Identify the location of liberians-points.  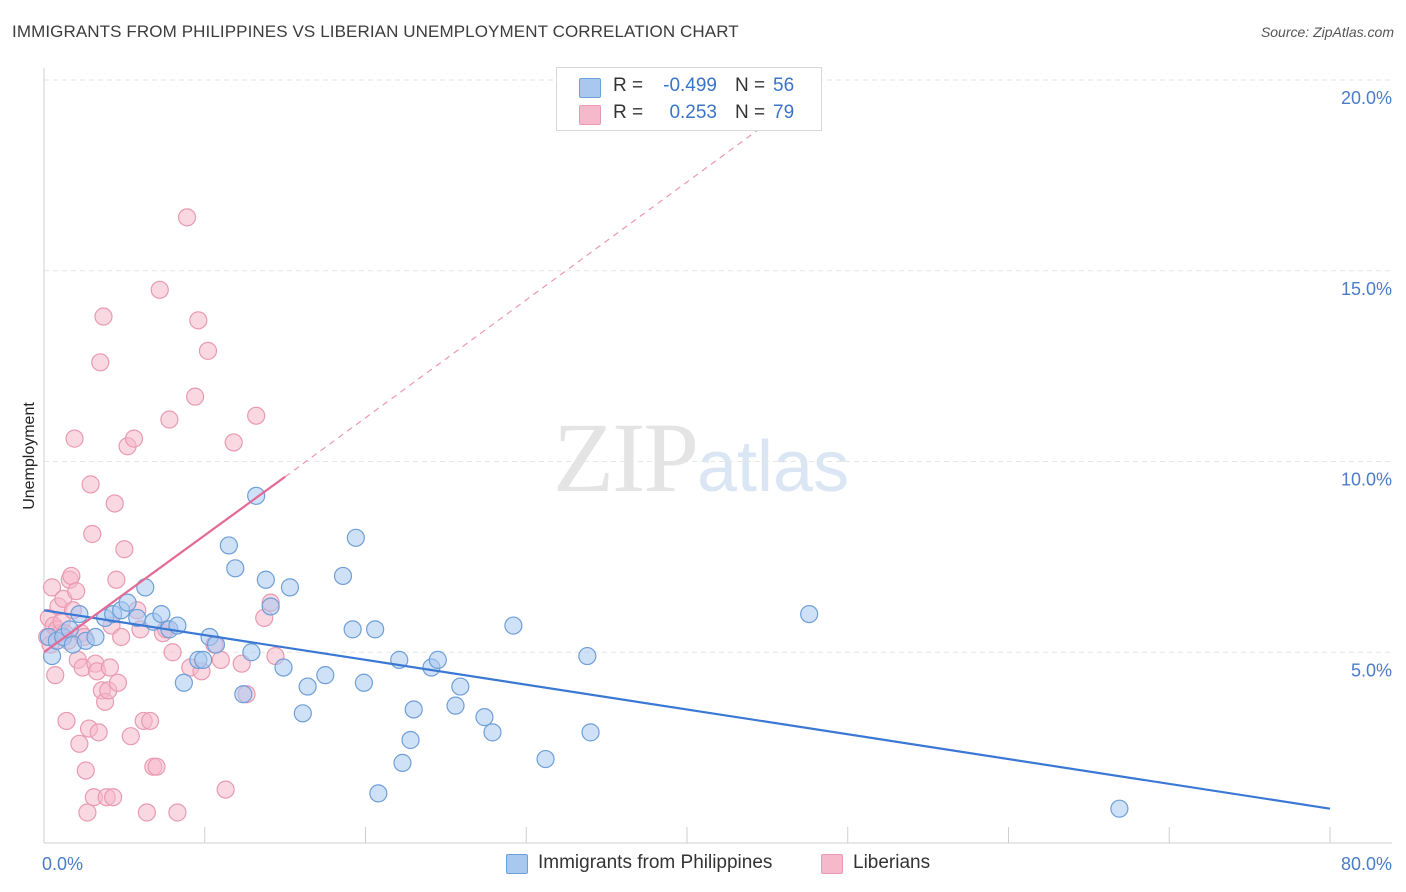
(161, 515).